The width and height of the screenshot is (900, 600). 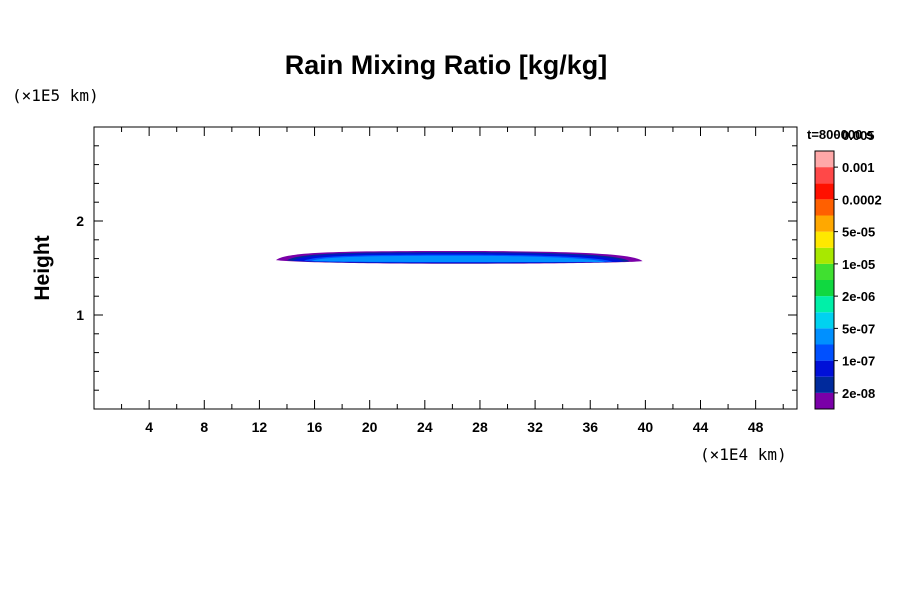 I want to click on y-axis-label: Height, so click(x=42, y=267).